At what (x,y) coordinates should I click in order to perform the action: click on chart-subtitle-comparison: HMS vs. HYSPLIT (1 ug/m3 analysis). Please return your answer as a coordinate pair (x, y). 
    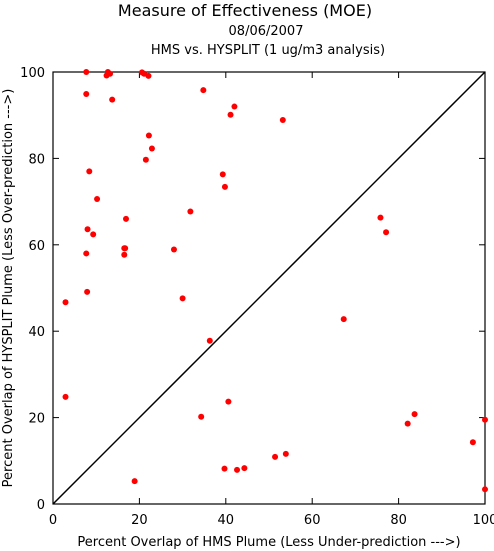
    Looking at the image, I should click on (268, 50).